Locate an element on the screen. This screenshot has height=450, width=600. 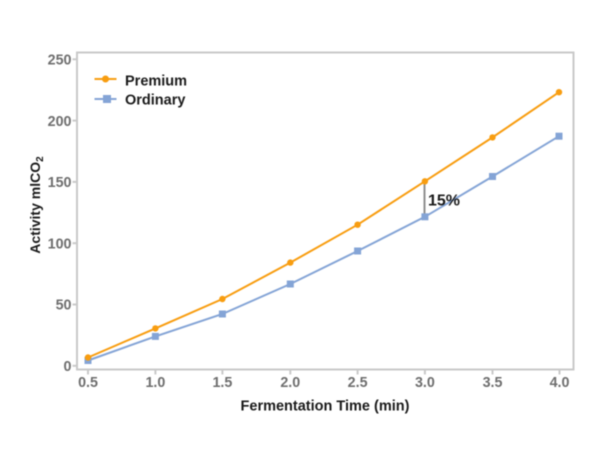
svg-text: 200 is located at coordinates (60, 122).